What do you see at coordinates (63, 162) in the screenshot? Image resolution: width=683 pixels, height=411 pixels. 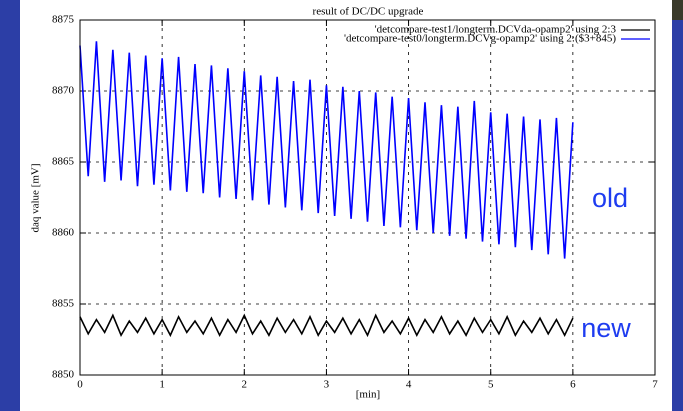 I see `y-tick-label: 8865` at bounding box center [63, 162].